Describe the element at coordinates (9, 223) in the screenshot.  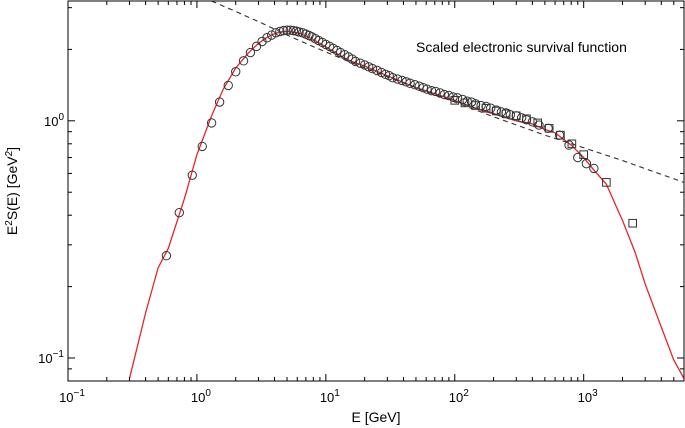
I see `y-axis-title-pre-sup: 2` at that location.